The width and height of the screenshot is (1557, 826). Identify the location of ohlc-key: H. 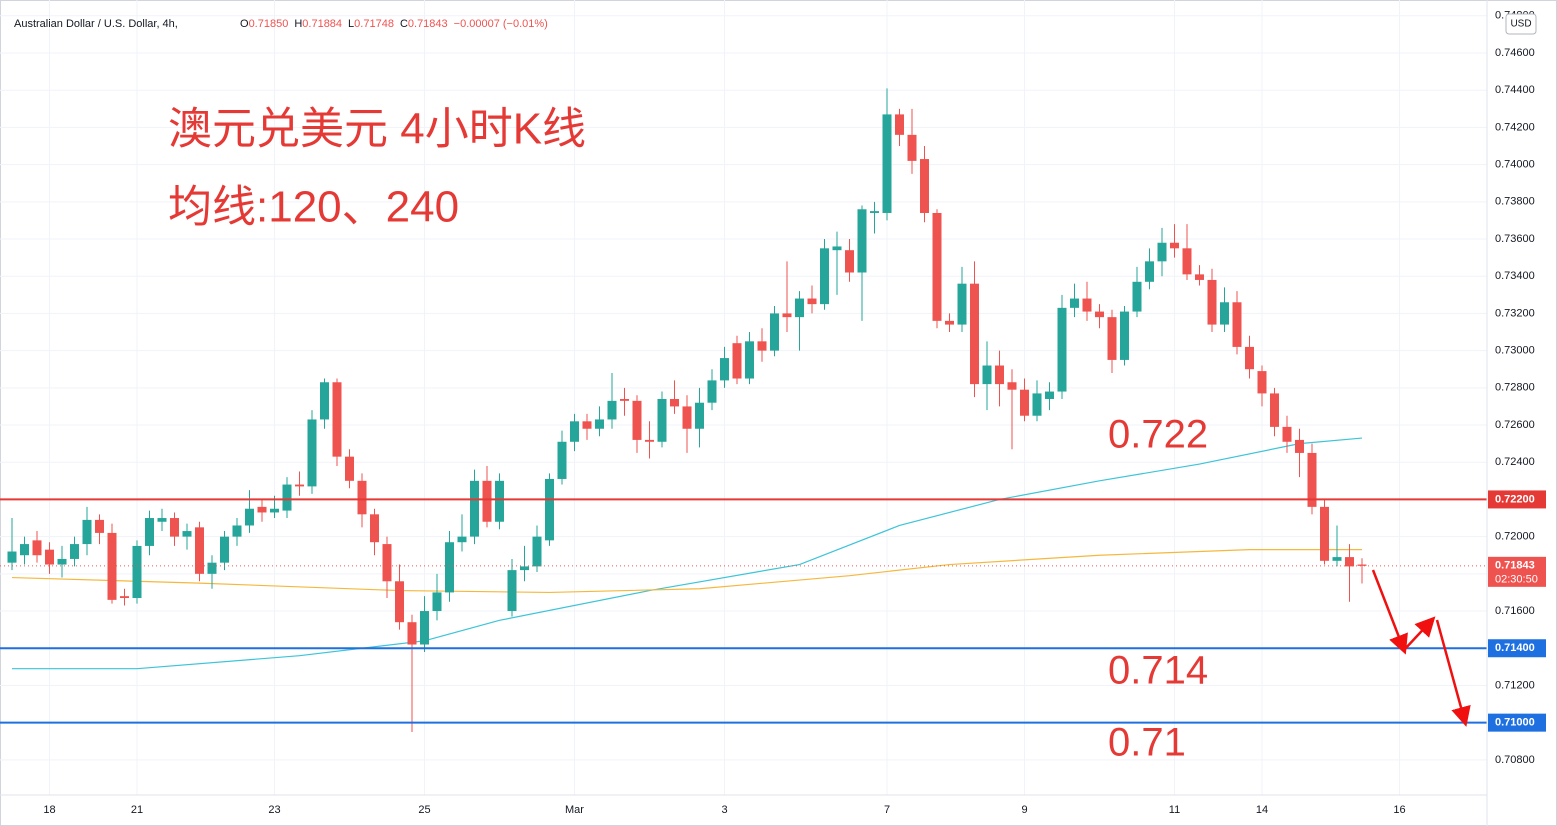
(298, 24).